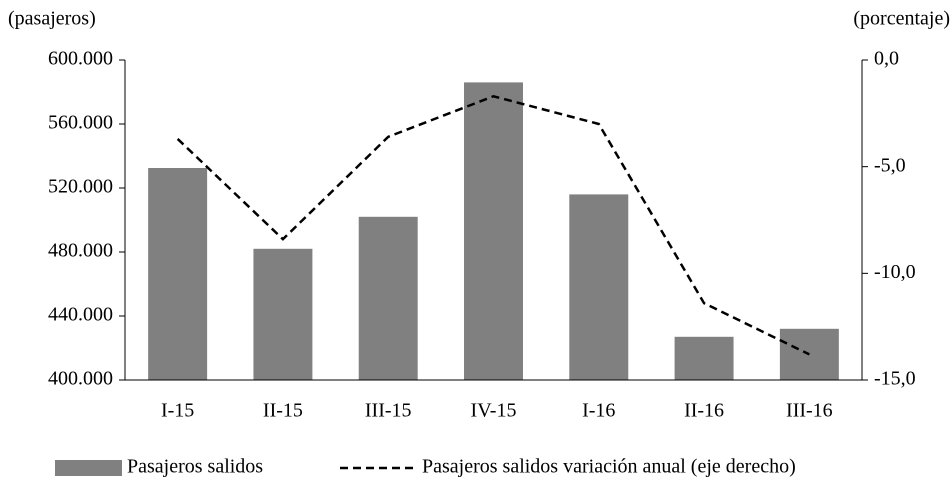 This screenshot has width=952, height=483. What do you see at coordinates (895, 379) in the screenshot?
I see `y2-tick-label: -15,0` at bounding box center [895, 379].